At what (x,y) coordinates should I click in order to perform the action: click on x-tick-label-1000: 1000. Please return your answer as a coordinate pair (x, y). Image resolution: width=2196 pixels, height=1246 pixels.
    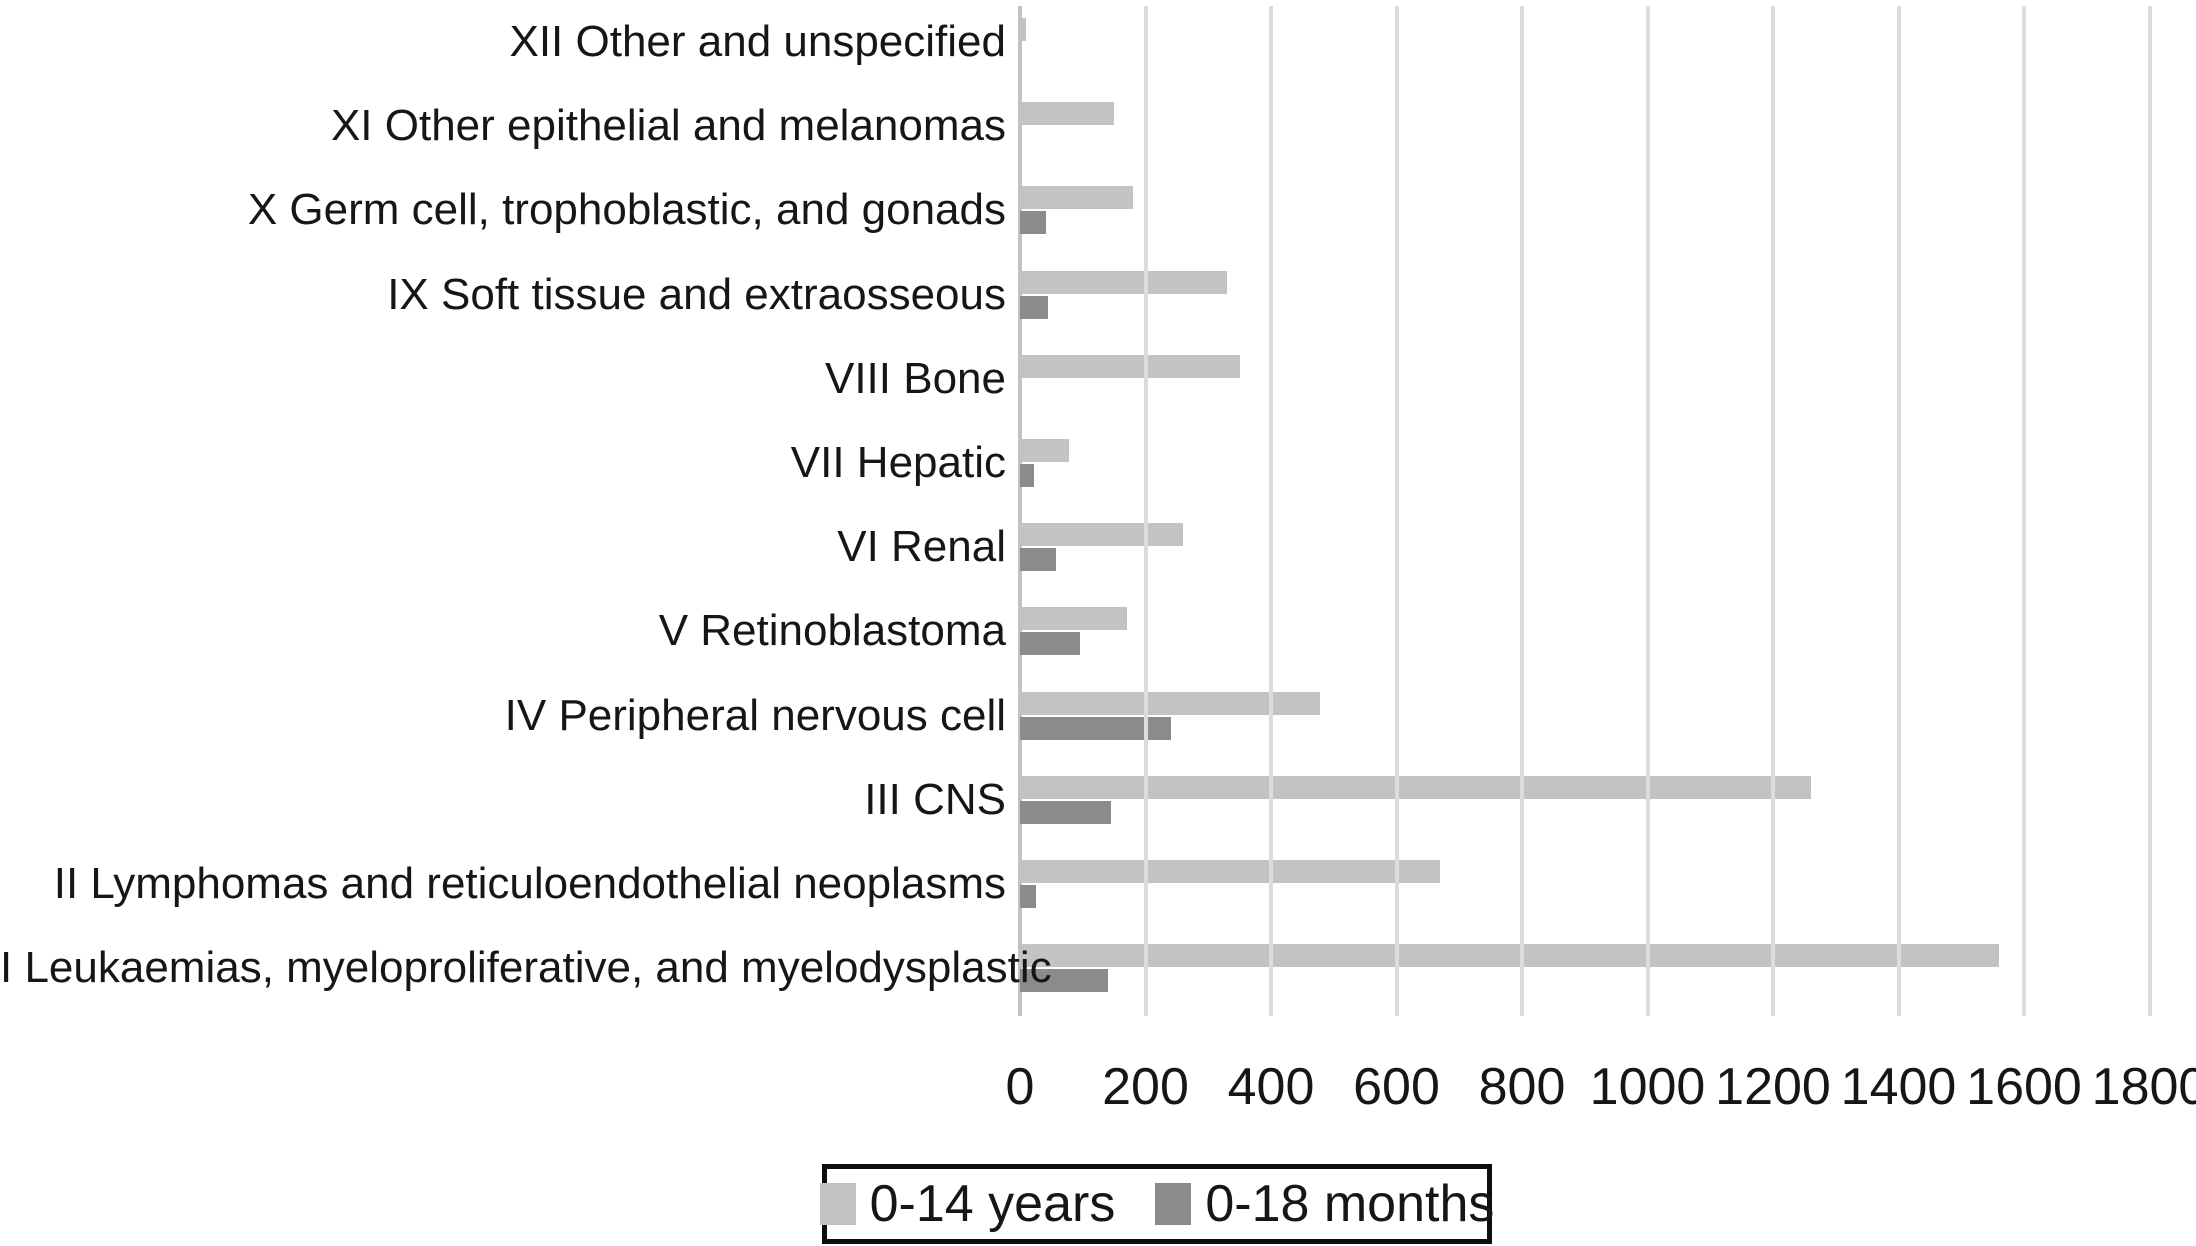
    Looking at the image, I should click on (1647, 1087).